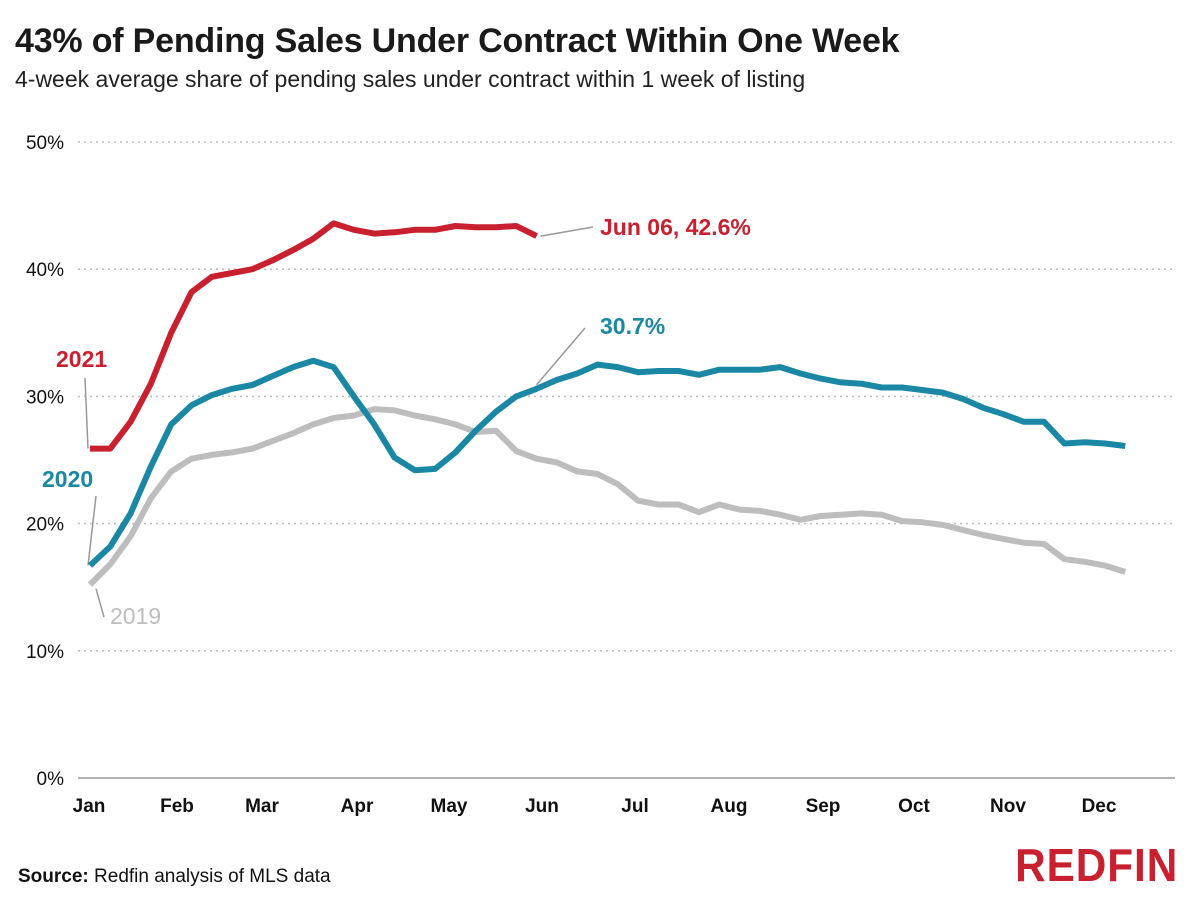 This screenshot has height=900, width=1200. Describe the element at coordinates (67, 479) in the screenshot. I see `annotation-label: 2020` at that location.